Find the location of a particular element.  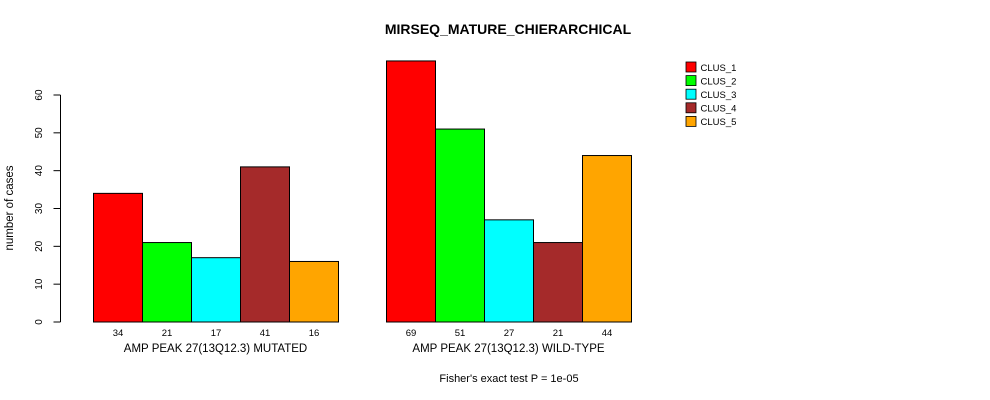

y-tick-label: 60 is located at coordinates (39, 95).